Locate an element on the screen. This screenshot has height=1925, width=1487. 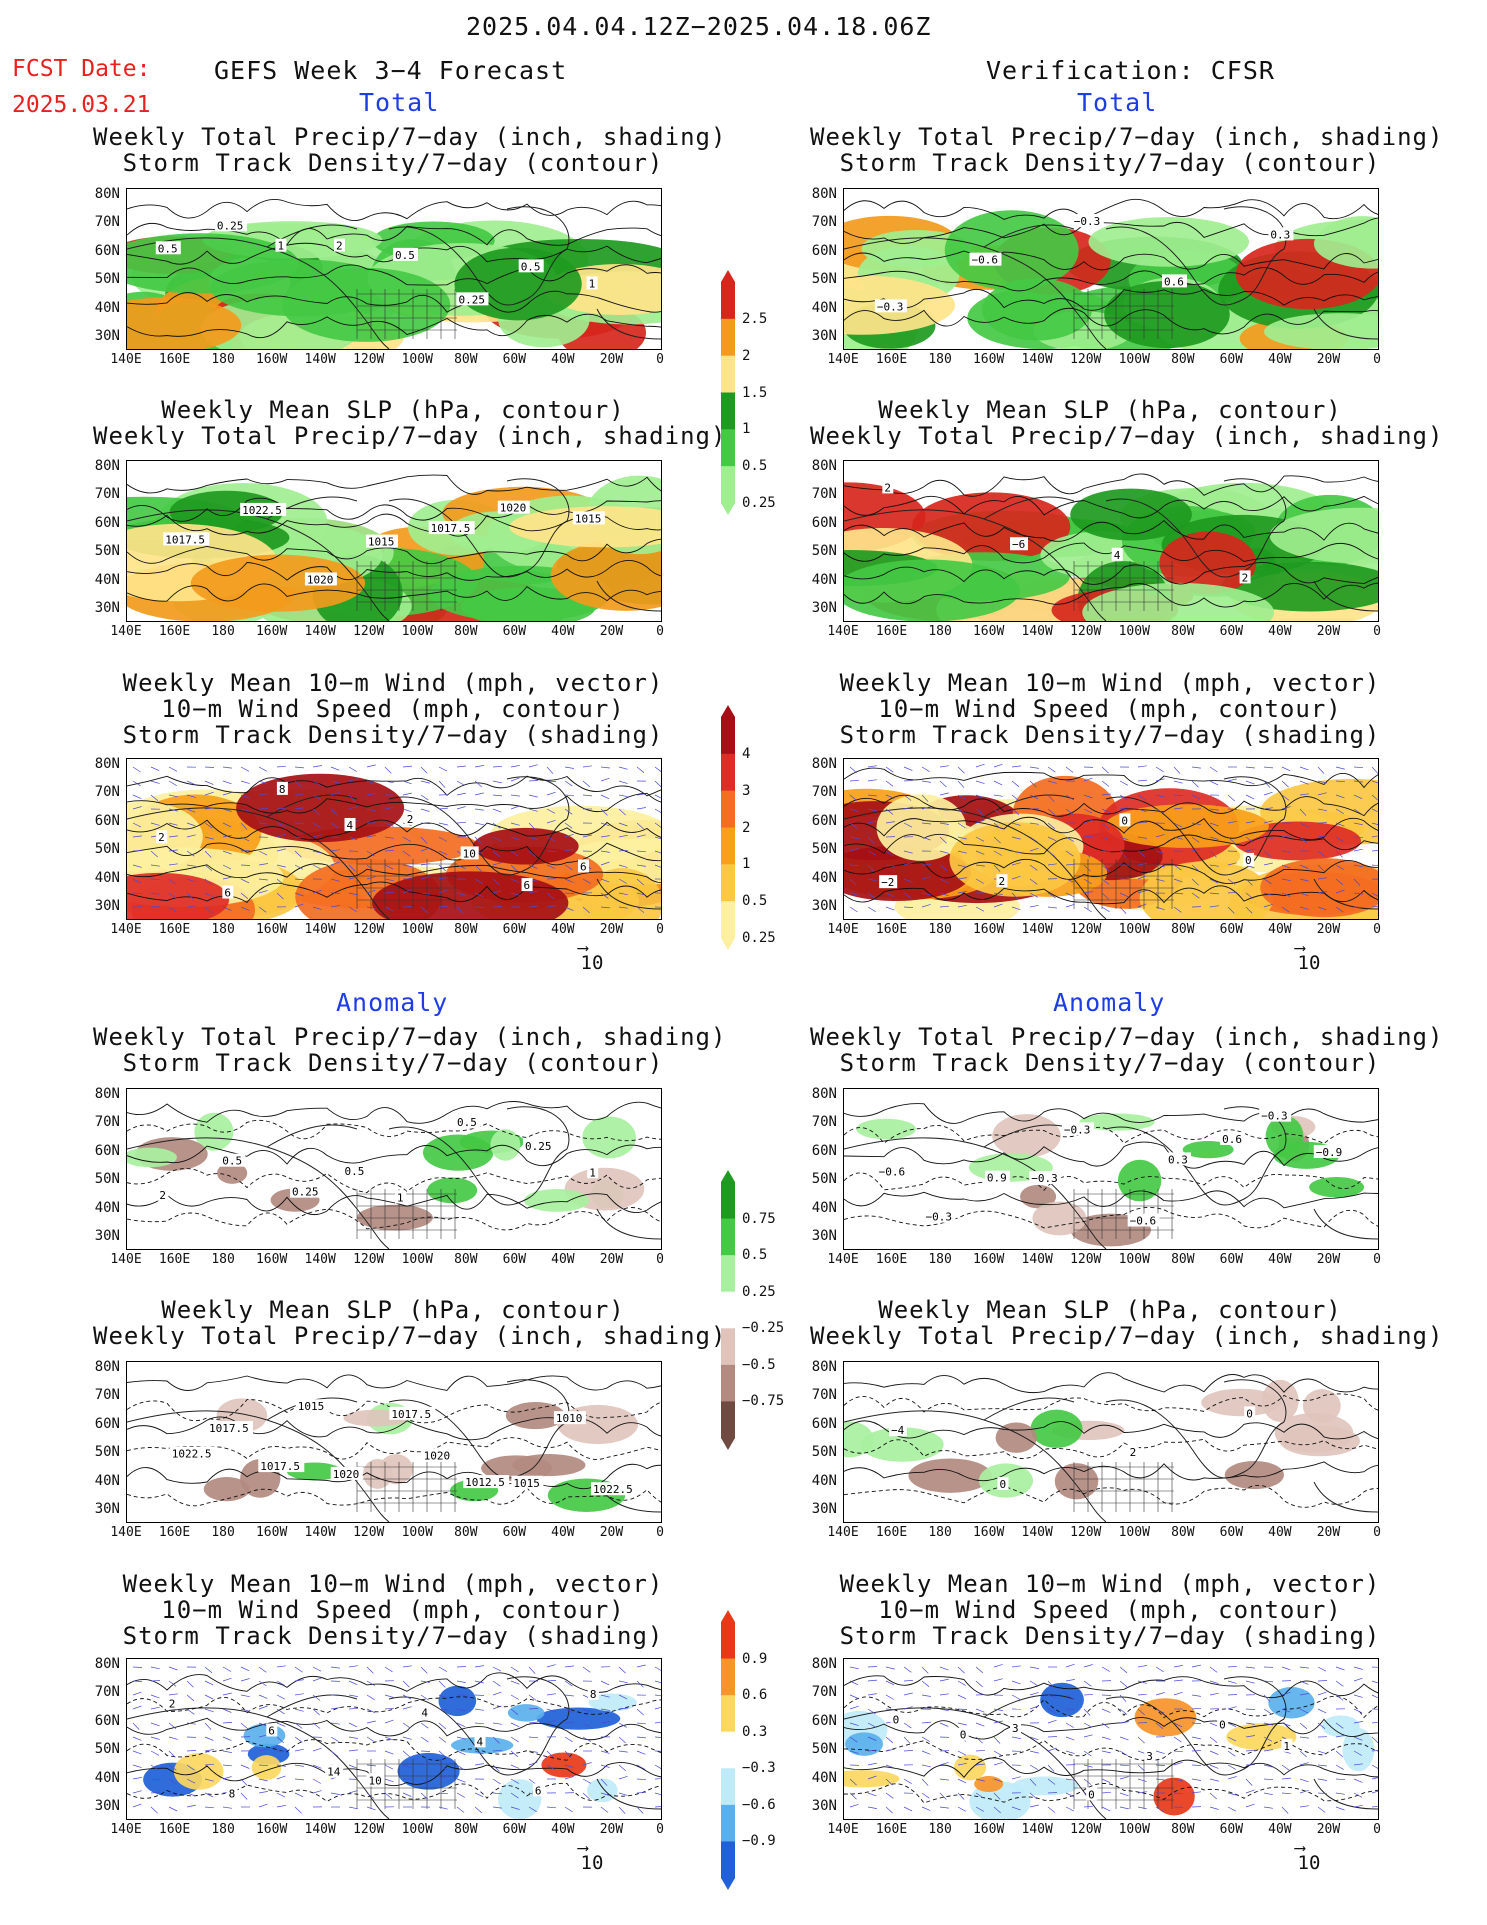
lon-tick-label: 60W is located at coordinates (1231, 929).